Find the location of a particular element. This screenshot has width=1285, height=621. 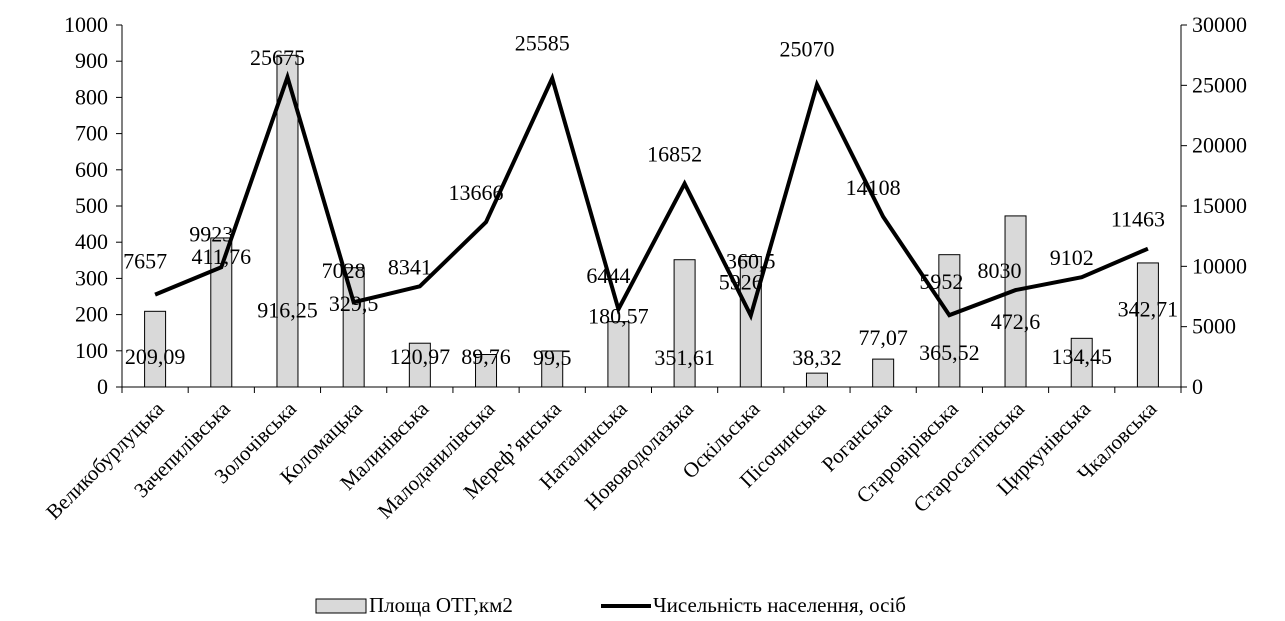

y-right-tick-label: 15000 is located at coordinates (1219, 205).